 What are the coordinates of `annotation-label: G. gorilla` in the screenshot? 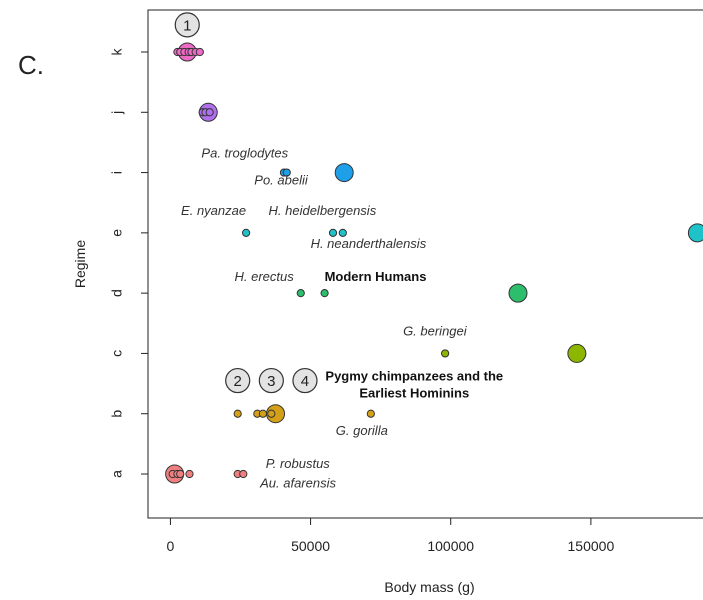 It's located at (362, 430).